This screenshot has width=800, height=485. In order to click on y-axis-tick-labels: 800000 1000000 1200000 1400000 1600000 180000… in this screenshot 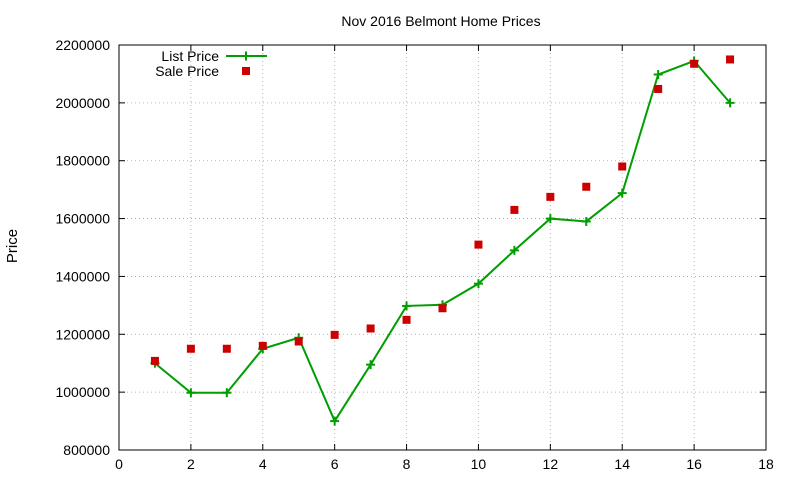, I will do `click(82, 247)`.